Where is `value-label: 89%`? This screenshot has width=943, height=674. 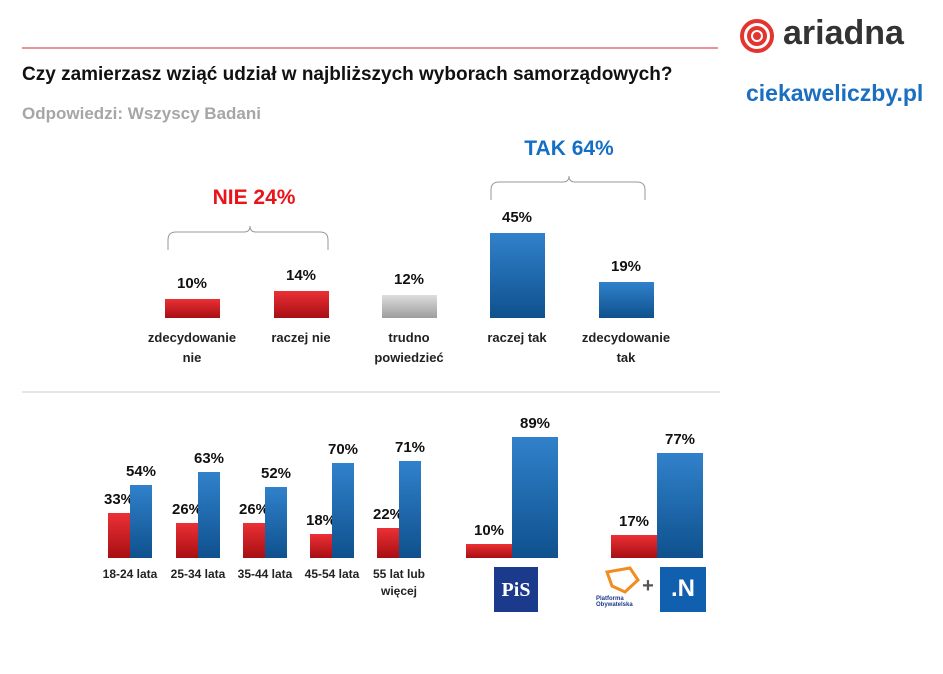 value-label: 89% is located at coordinates (535, 423).